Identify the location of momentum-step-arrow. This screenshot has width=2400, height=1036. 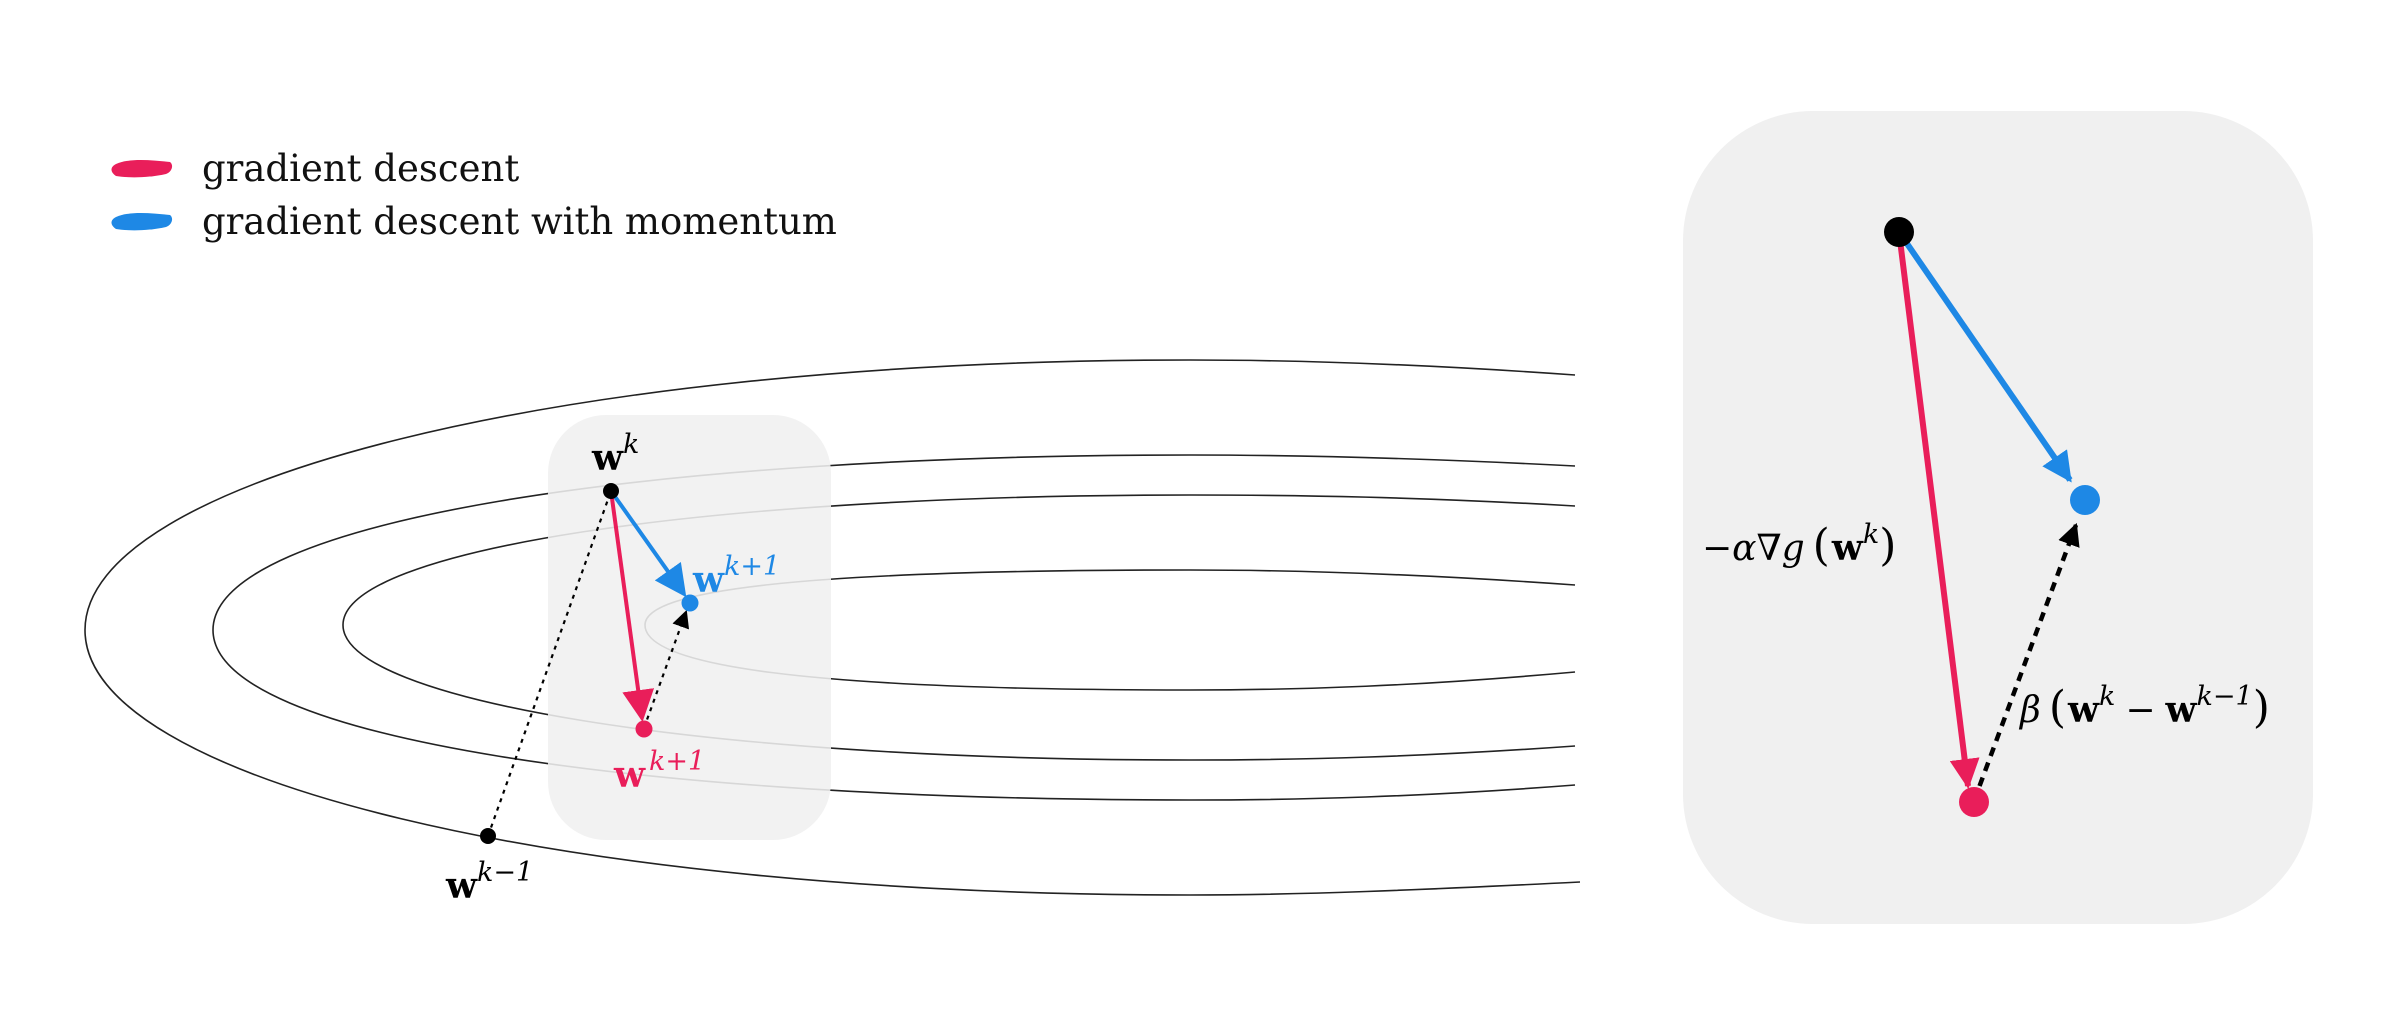
(648, 543).